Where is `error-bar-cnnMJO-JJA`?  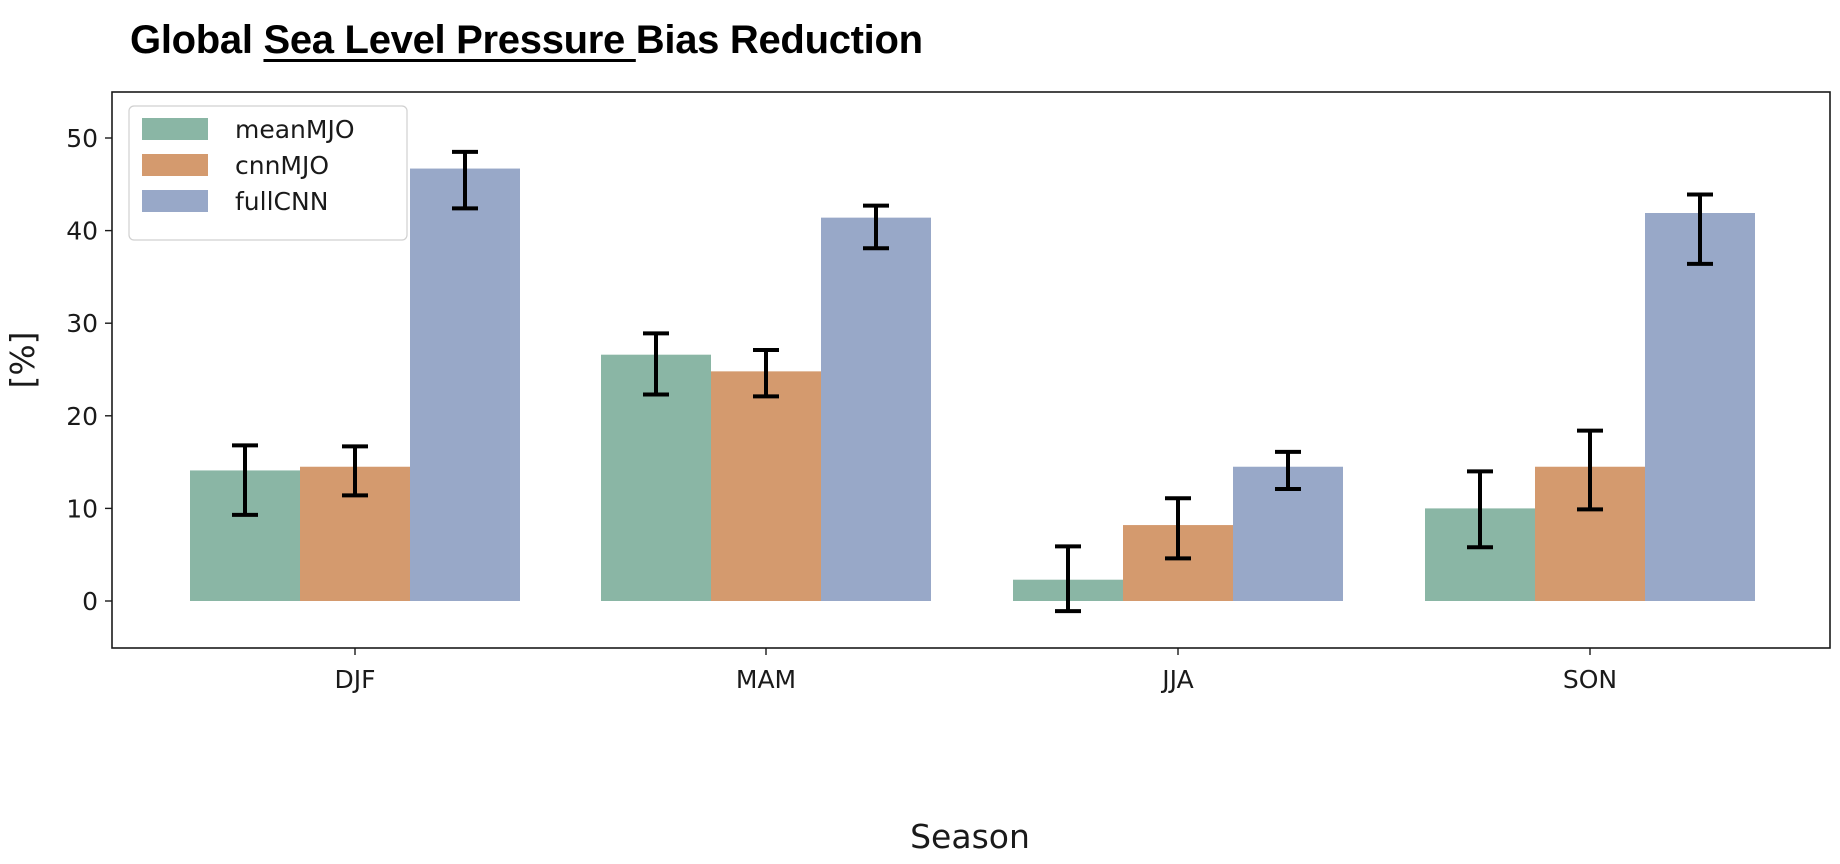
error-bar-cnnMJO-JJA is located at coordinates (1178, 528).